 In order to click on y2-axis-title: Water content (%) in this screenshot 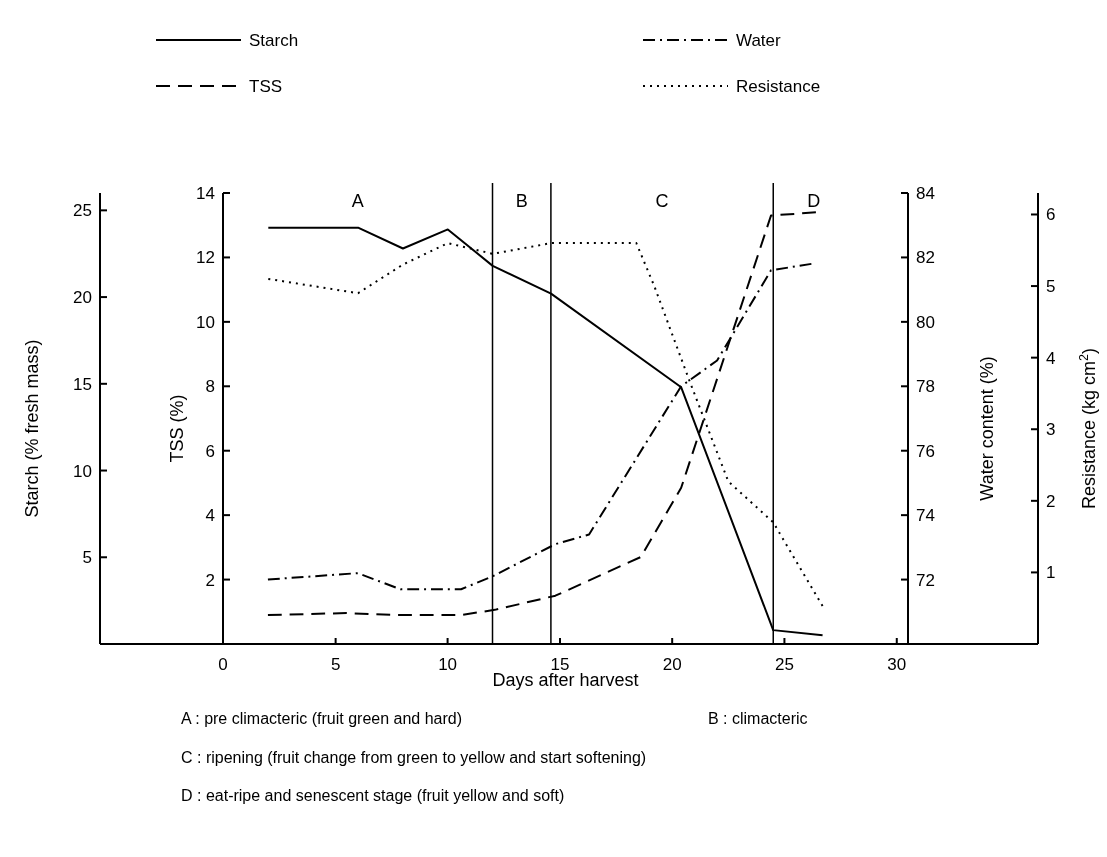, I will do `click(987, 428)`.